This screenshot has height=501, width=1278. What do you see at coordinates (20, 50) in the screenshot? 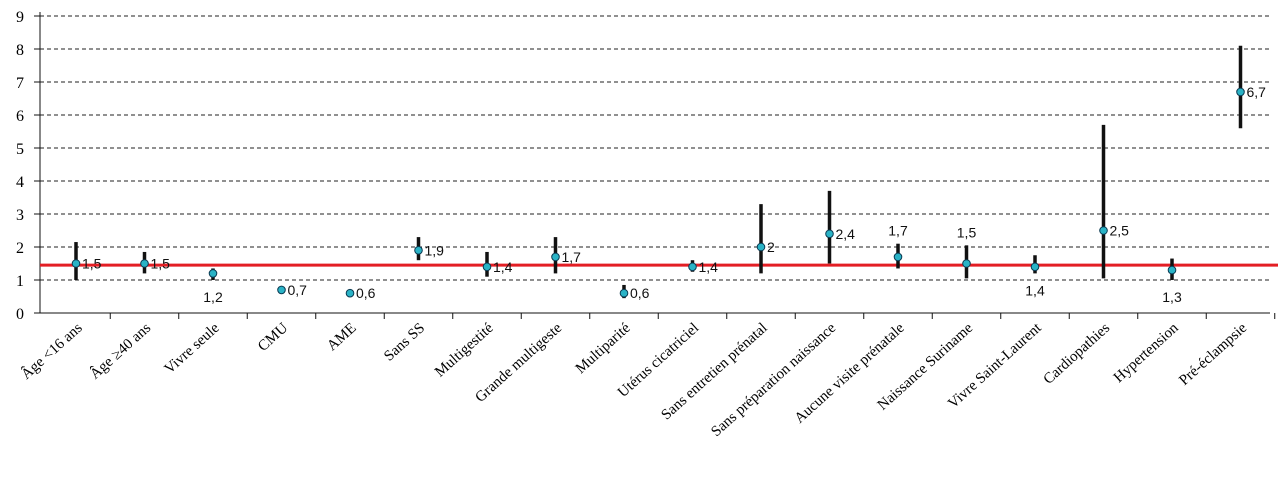
I see `y-tick-label: 8` at bounding box center [20, 50].